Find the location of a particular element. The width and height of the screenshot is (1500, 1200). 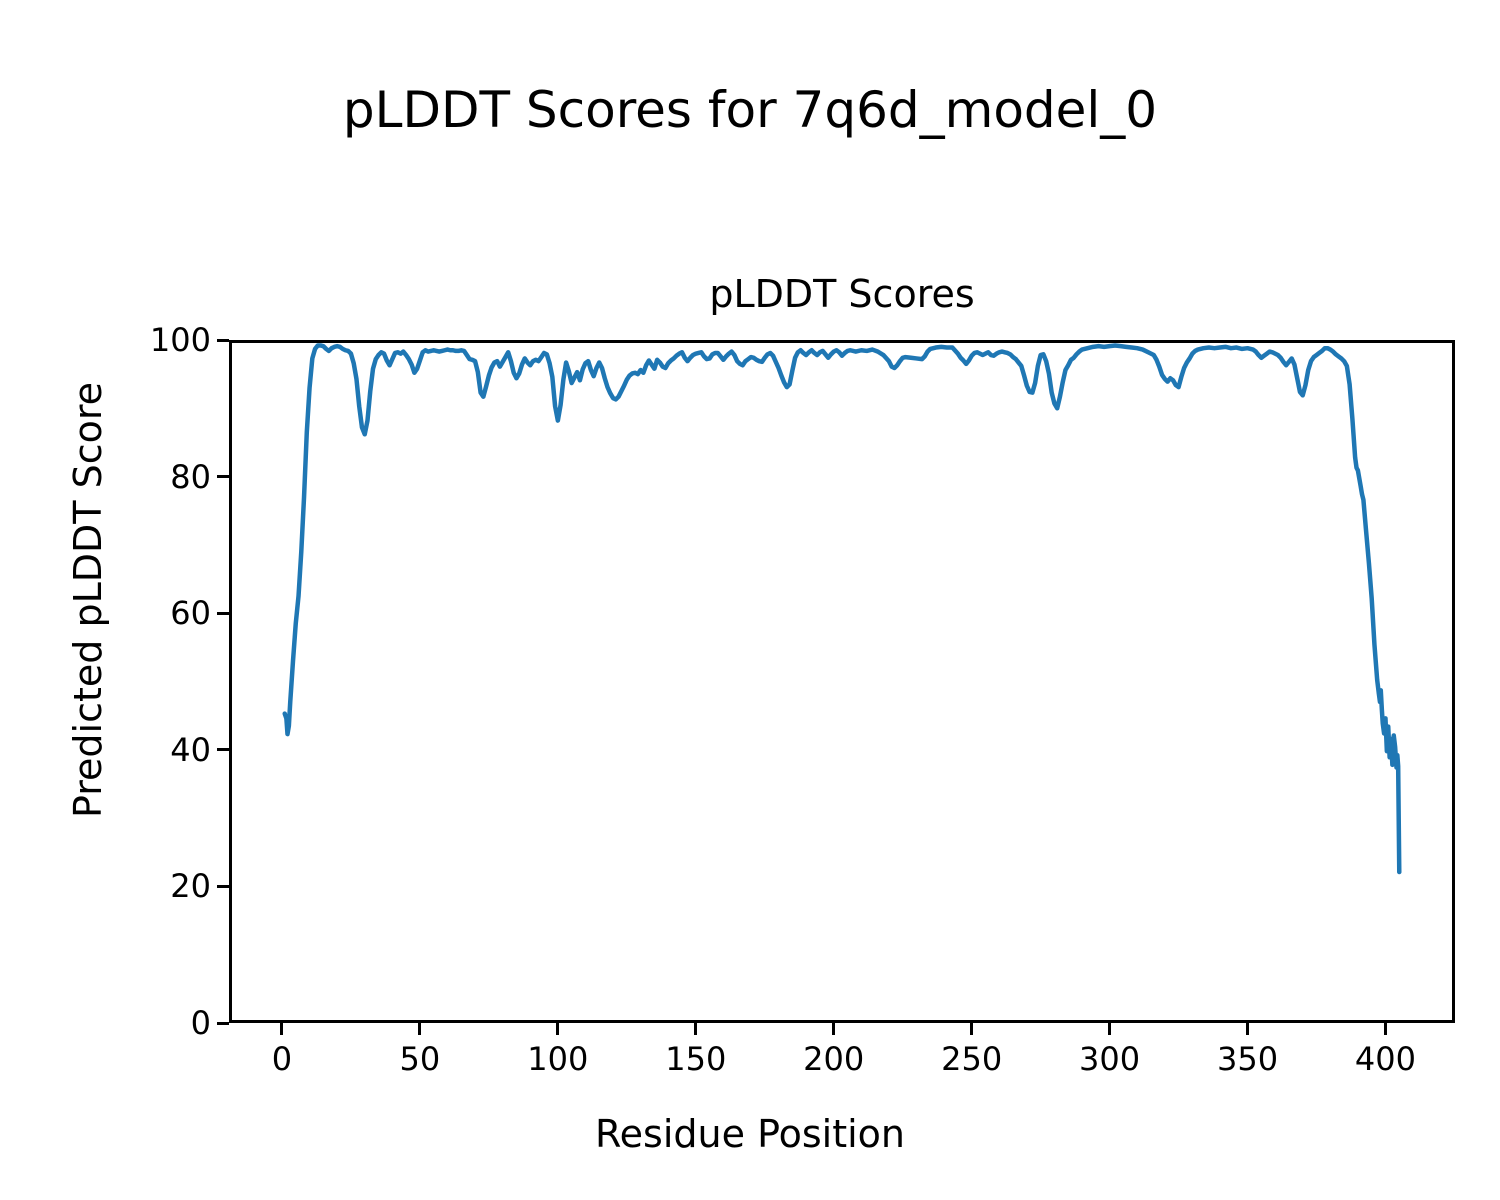

x-tick-label: 0 is located at coordinates (282, 1059).